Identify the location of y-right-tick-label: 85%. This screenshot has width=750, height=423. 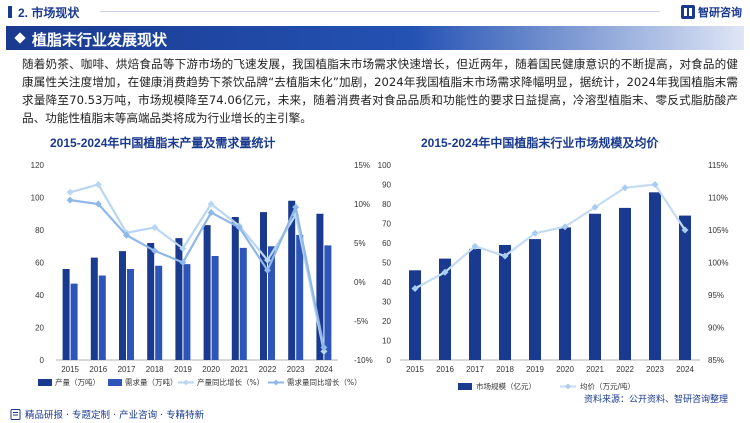
(716, 360).